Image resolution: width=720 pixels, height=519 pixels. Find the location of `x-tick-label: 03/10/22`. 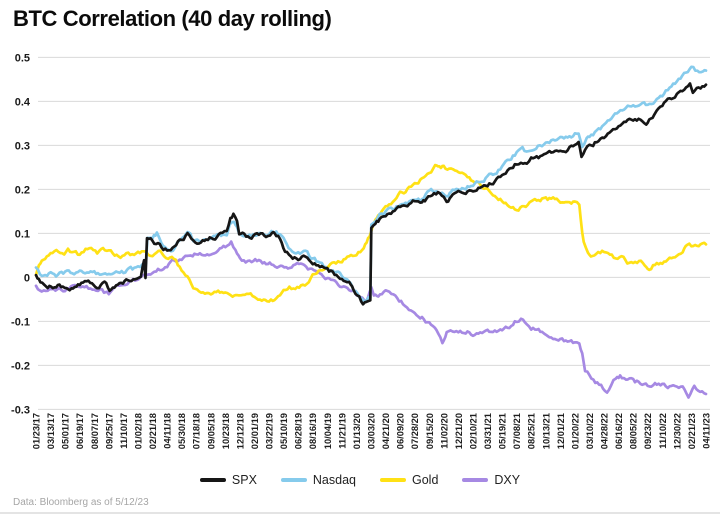

x-tick-label: 03/10/22 is located at coordinates (590, 431).